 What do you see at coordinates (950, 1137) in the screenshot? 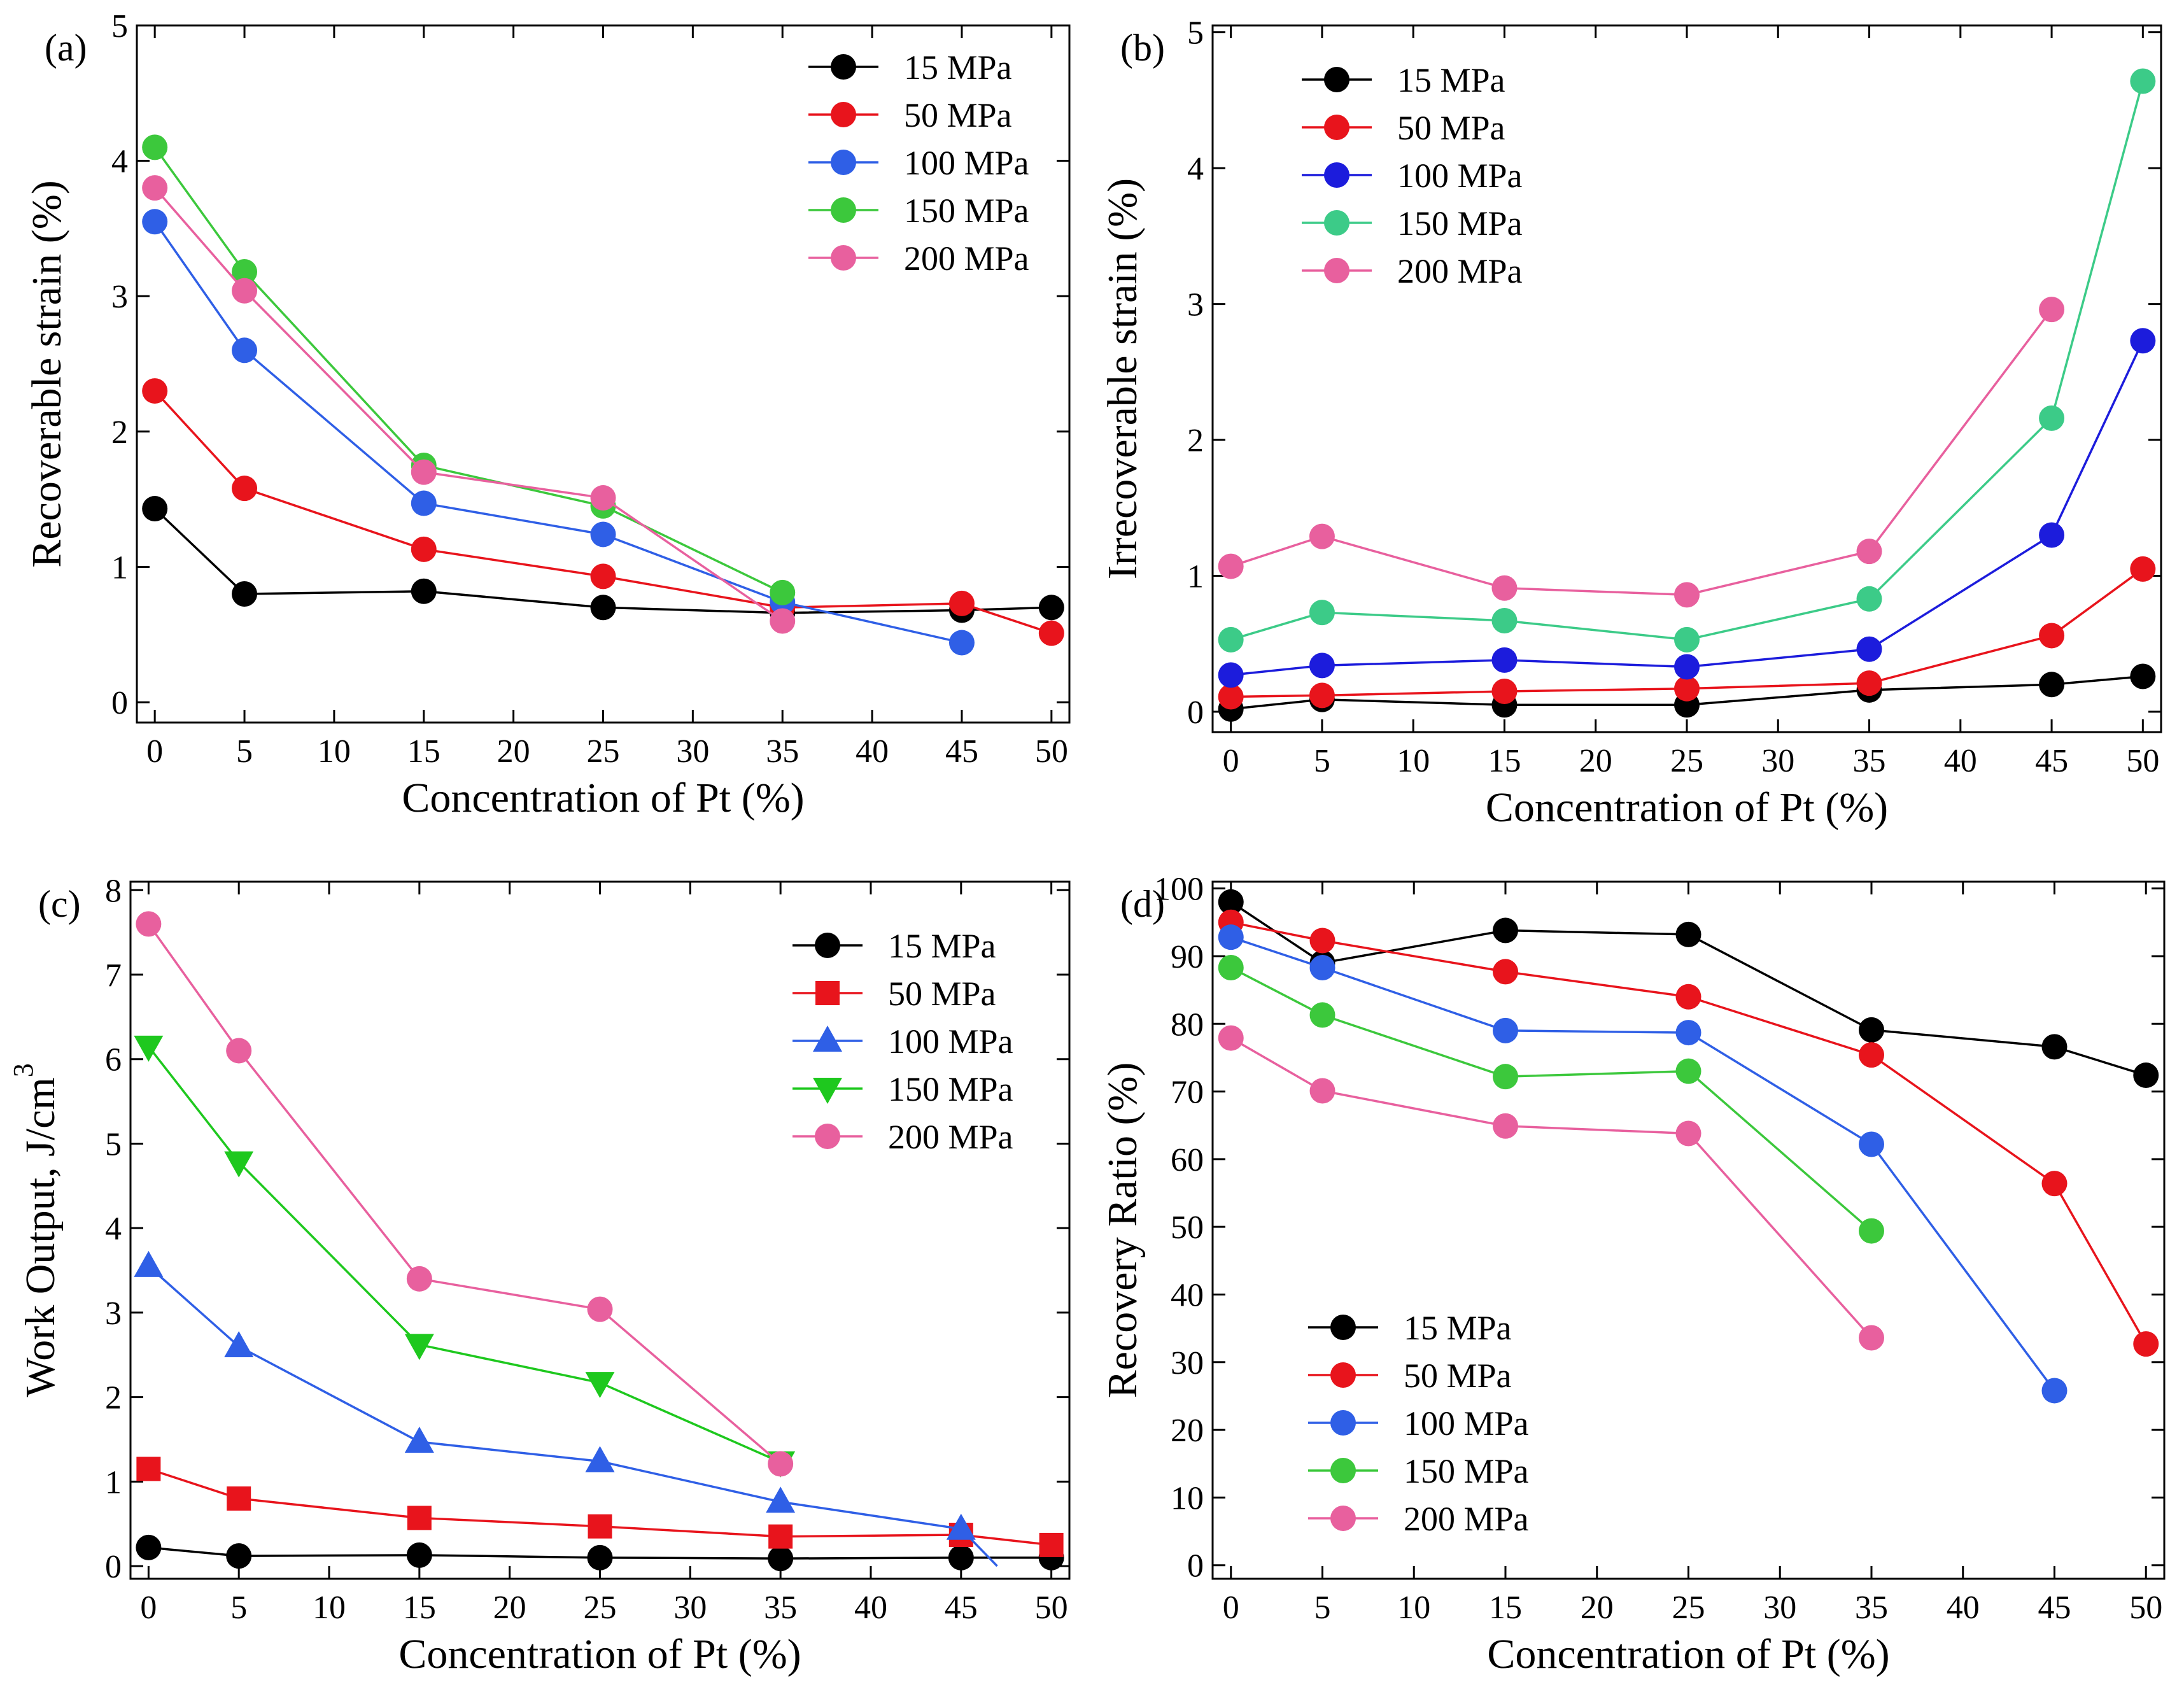
I see `legend-label: 200 MPa` at bounding box center [950, 1137].